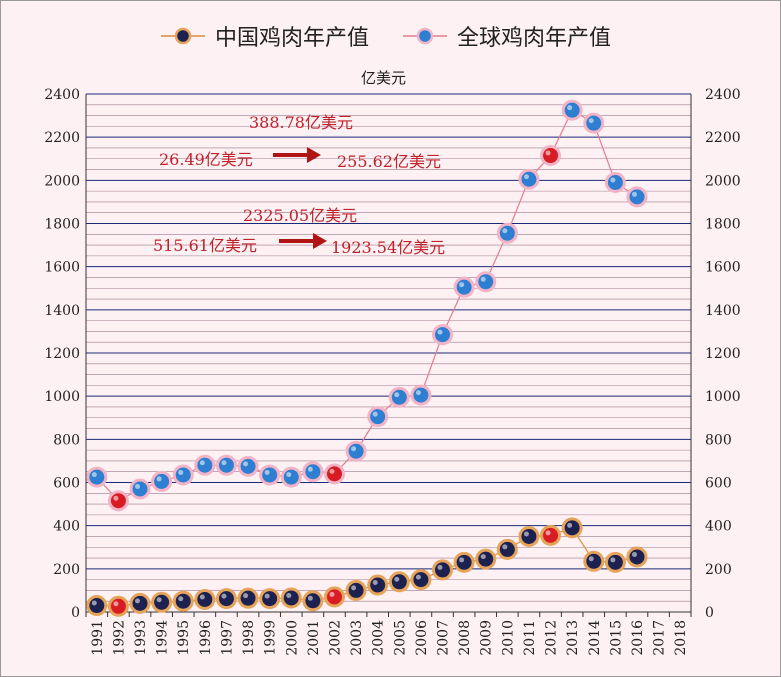 The height and width of the screenshot is (677, 781). I want to click on data-point-global-2016, so click(637, 197).